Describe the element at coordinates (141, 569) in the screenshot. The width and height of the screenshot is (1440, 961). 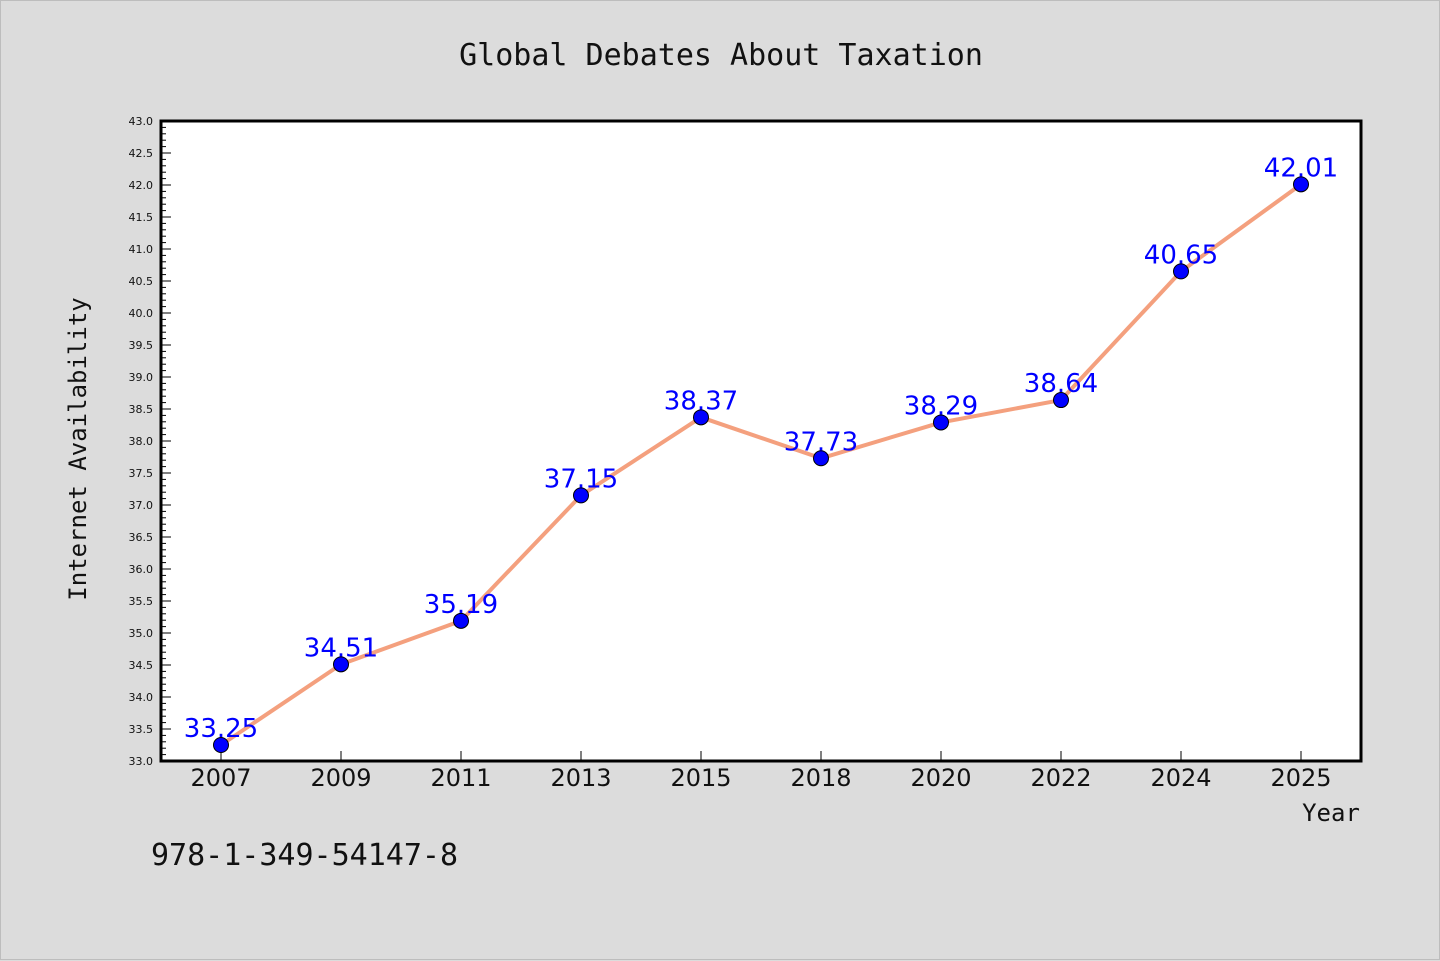
I see `y-tick-label: 36.0` at that location.